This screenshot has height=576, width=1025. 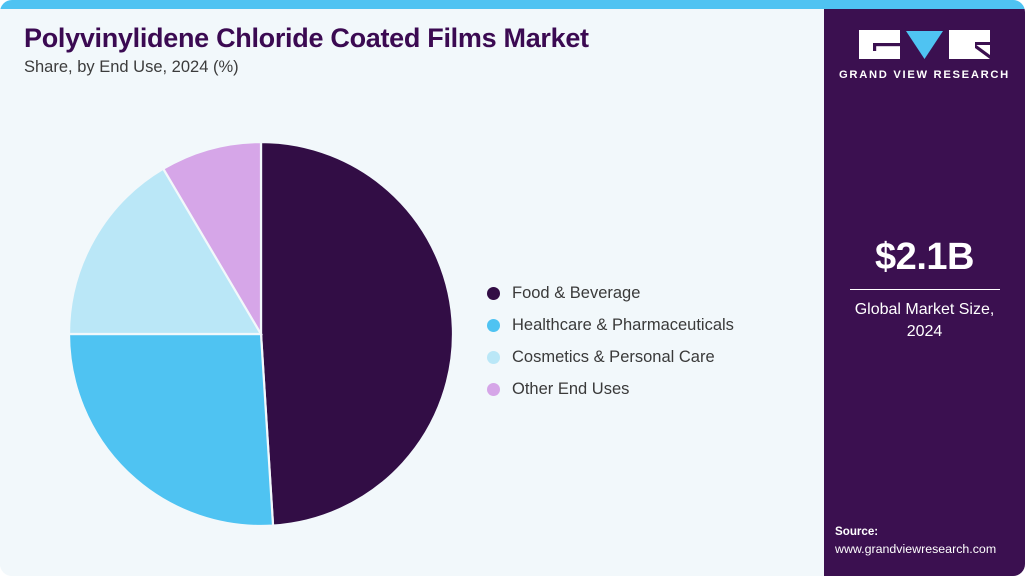 I want to click on brand-logo: GRAND VIEW RESEARCH, so click(x=924, y=55).